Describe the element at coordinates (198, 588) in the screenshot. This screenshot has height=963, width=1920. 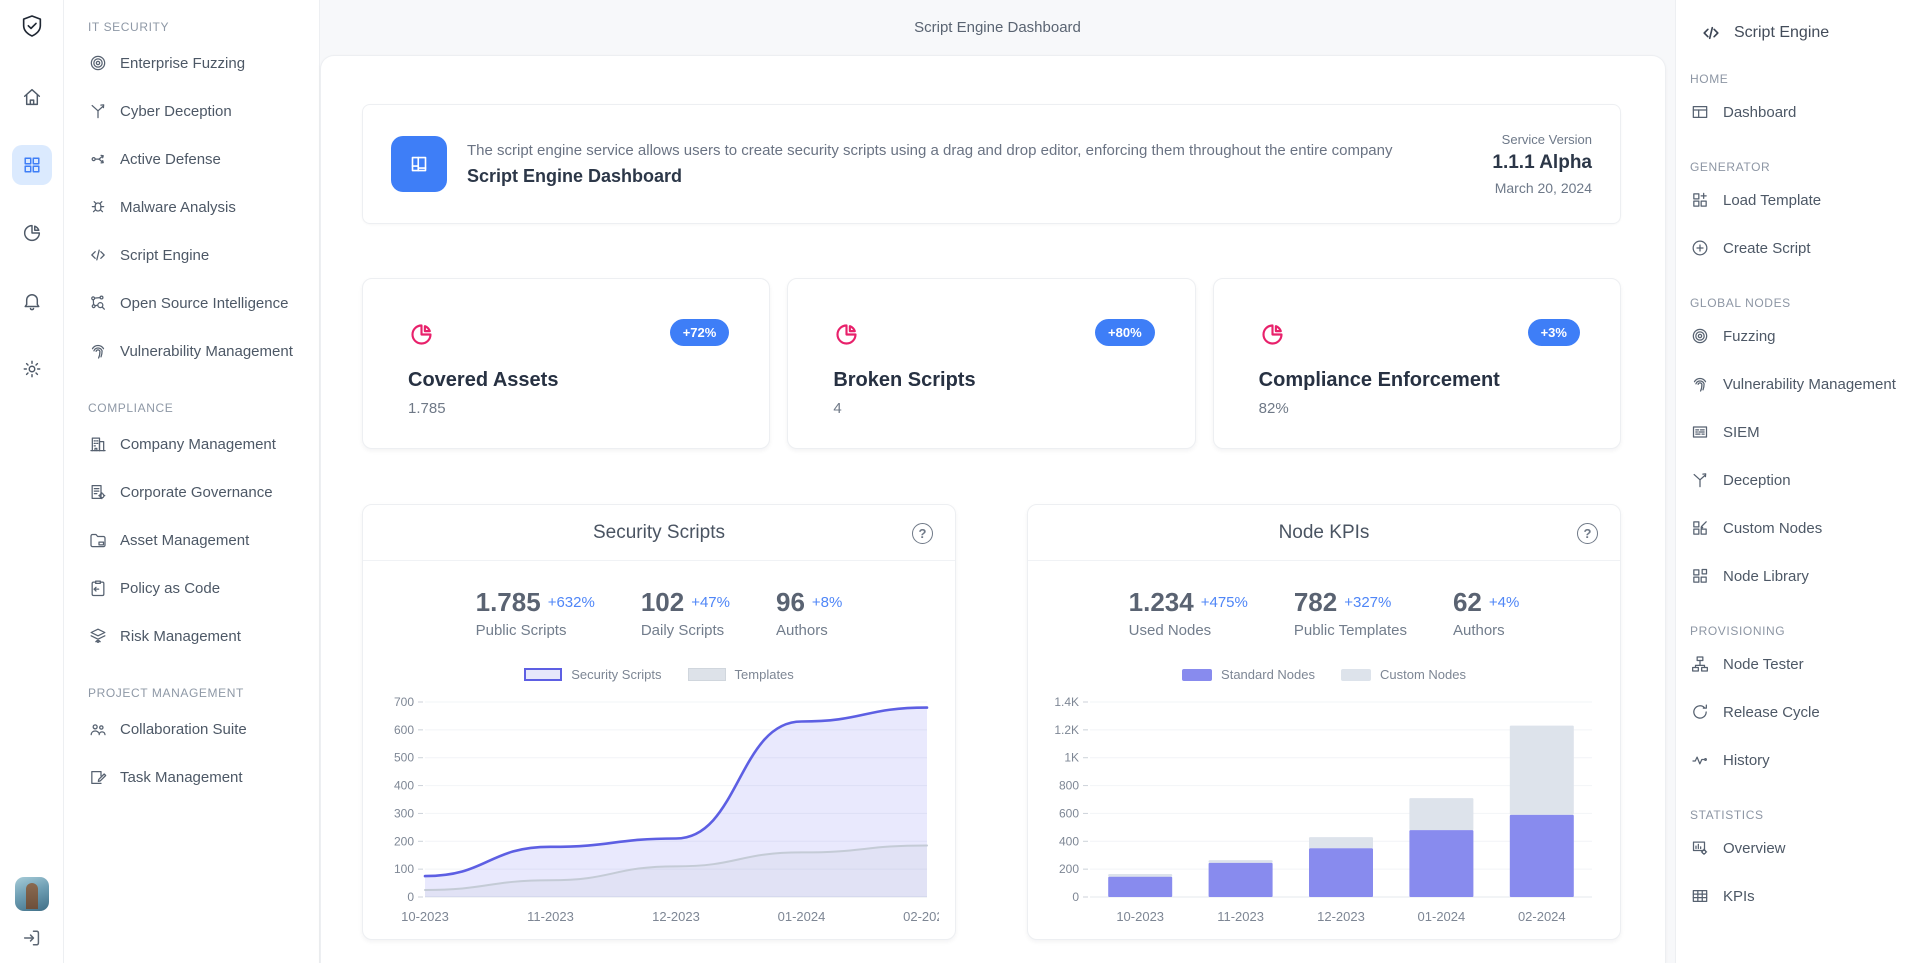
I see `sidebar-item-policy-as-code: Policy as Code` at that location.